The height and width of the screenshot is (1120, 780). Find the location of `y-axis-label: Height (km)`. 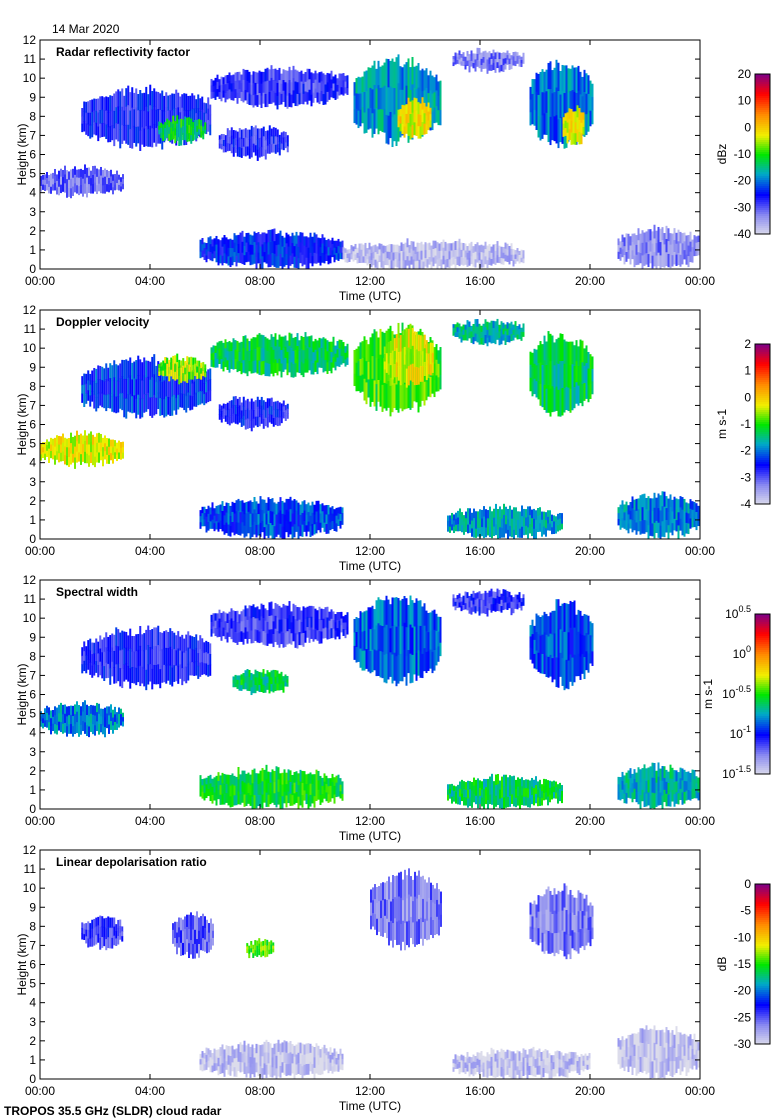

y-axis-label: Height (km) is located at coordinates (22, 154).